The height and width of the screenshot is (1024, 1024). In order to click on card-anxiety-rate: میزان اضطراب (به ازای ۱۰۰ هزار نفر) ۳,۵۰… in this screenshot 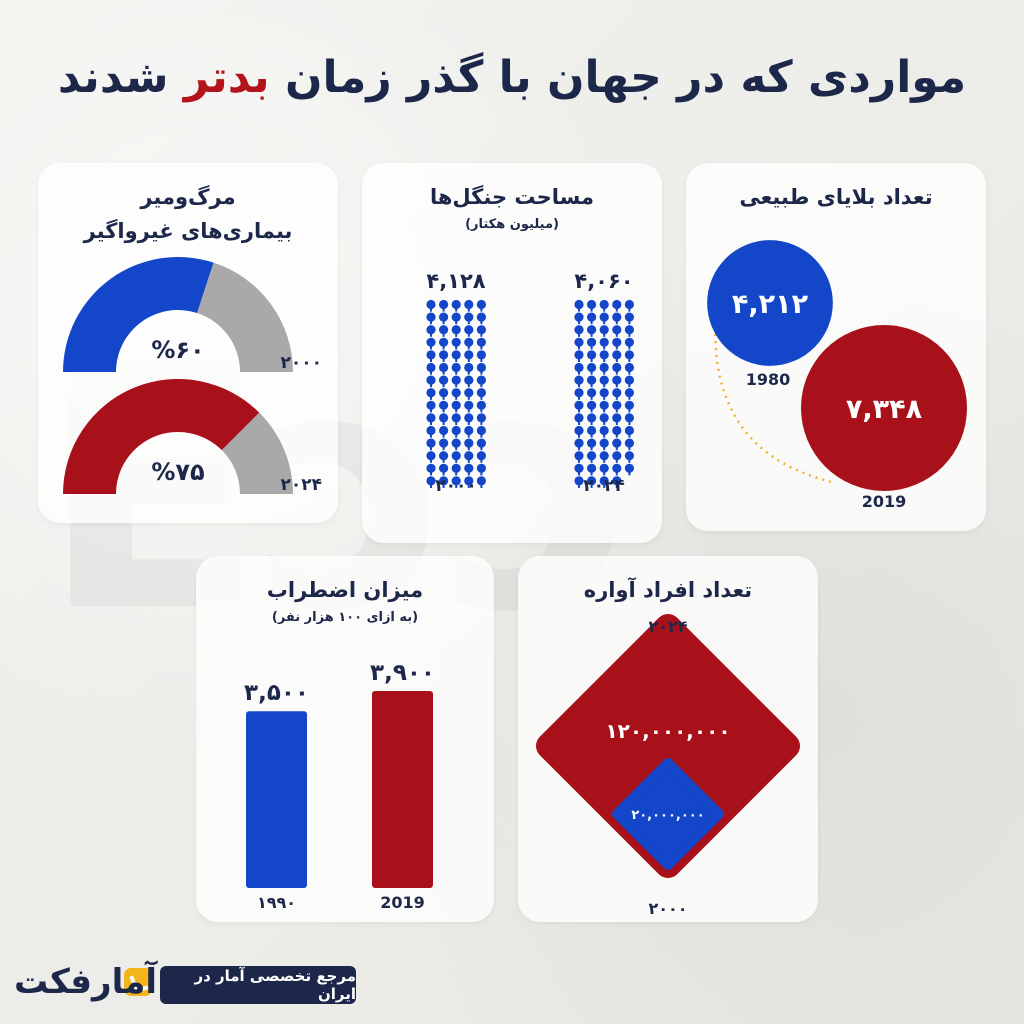, I will do `click(345, 739)`.